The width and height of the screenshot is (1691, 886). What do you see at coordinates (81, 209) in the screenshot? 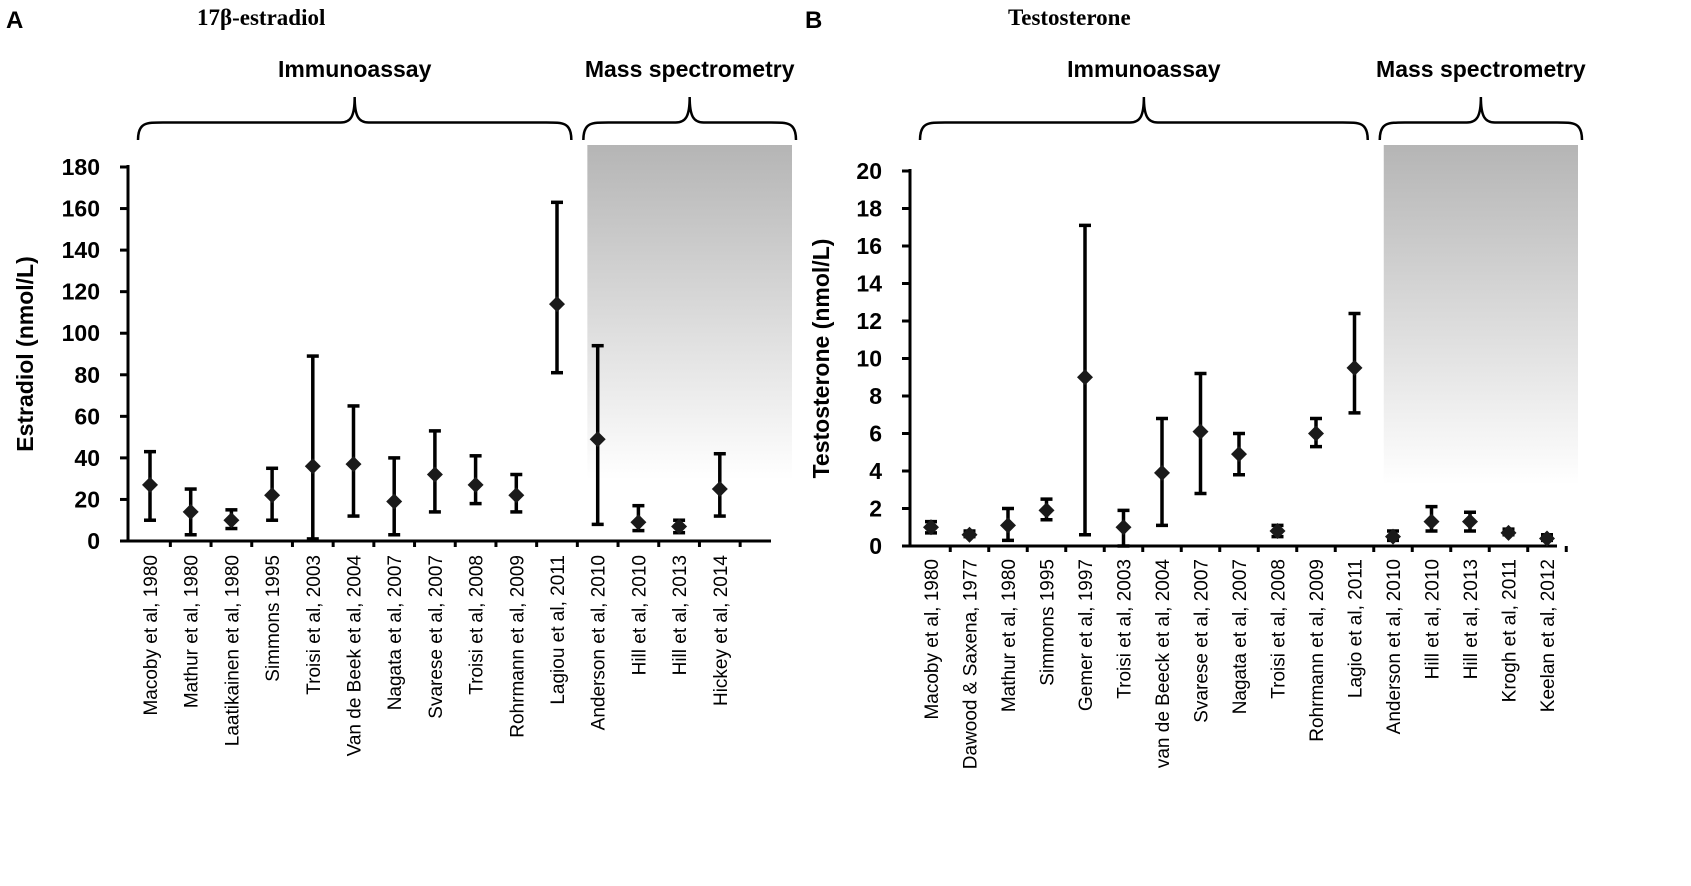
I see `y-tick-label: 160` at bounding box center [81, 209].